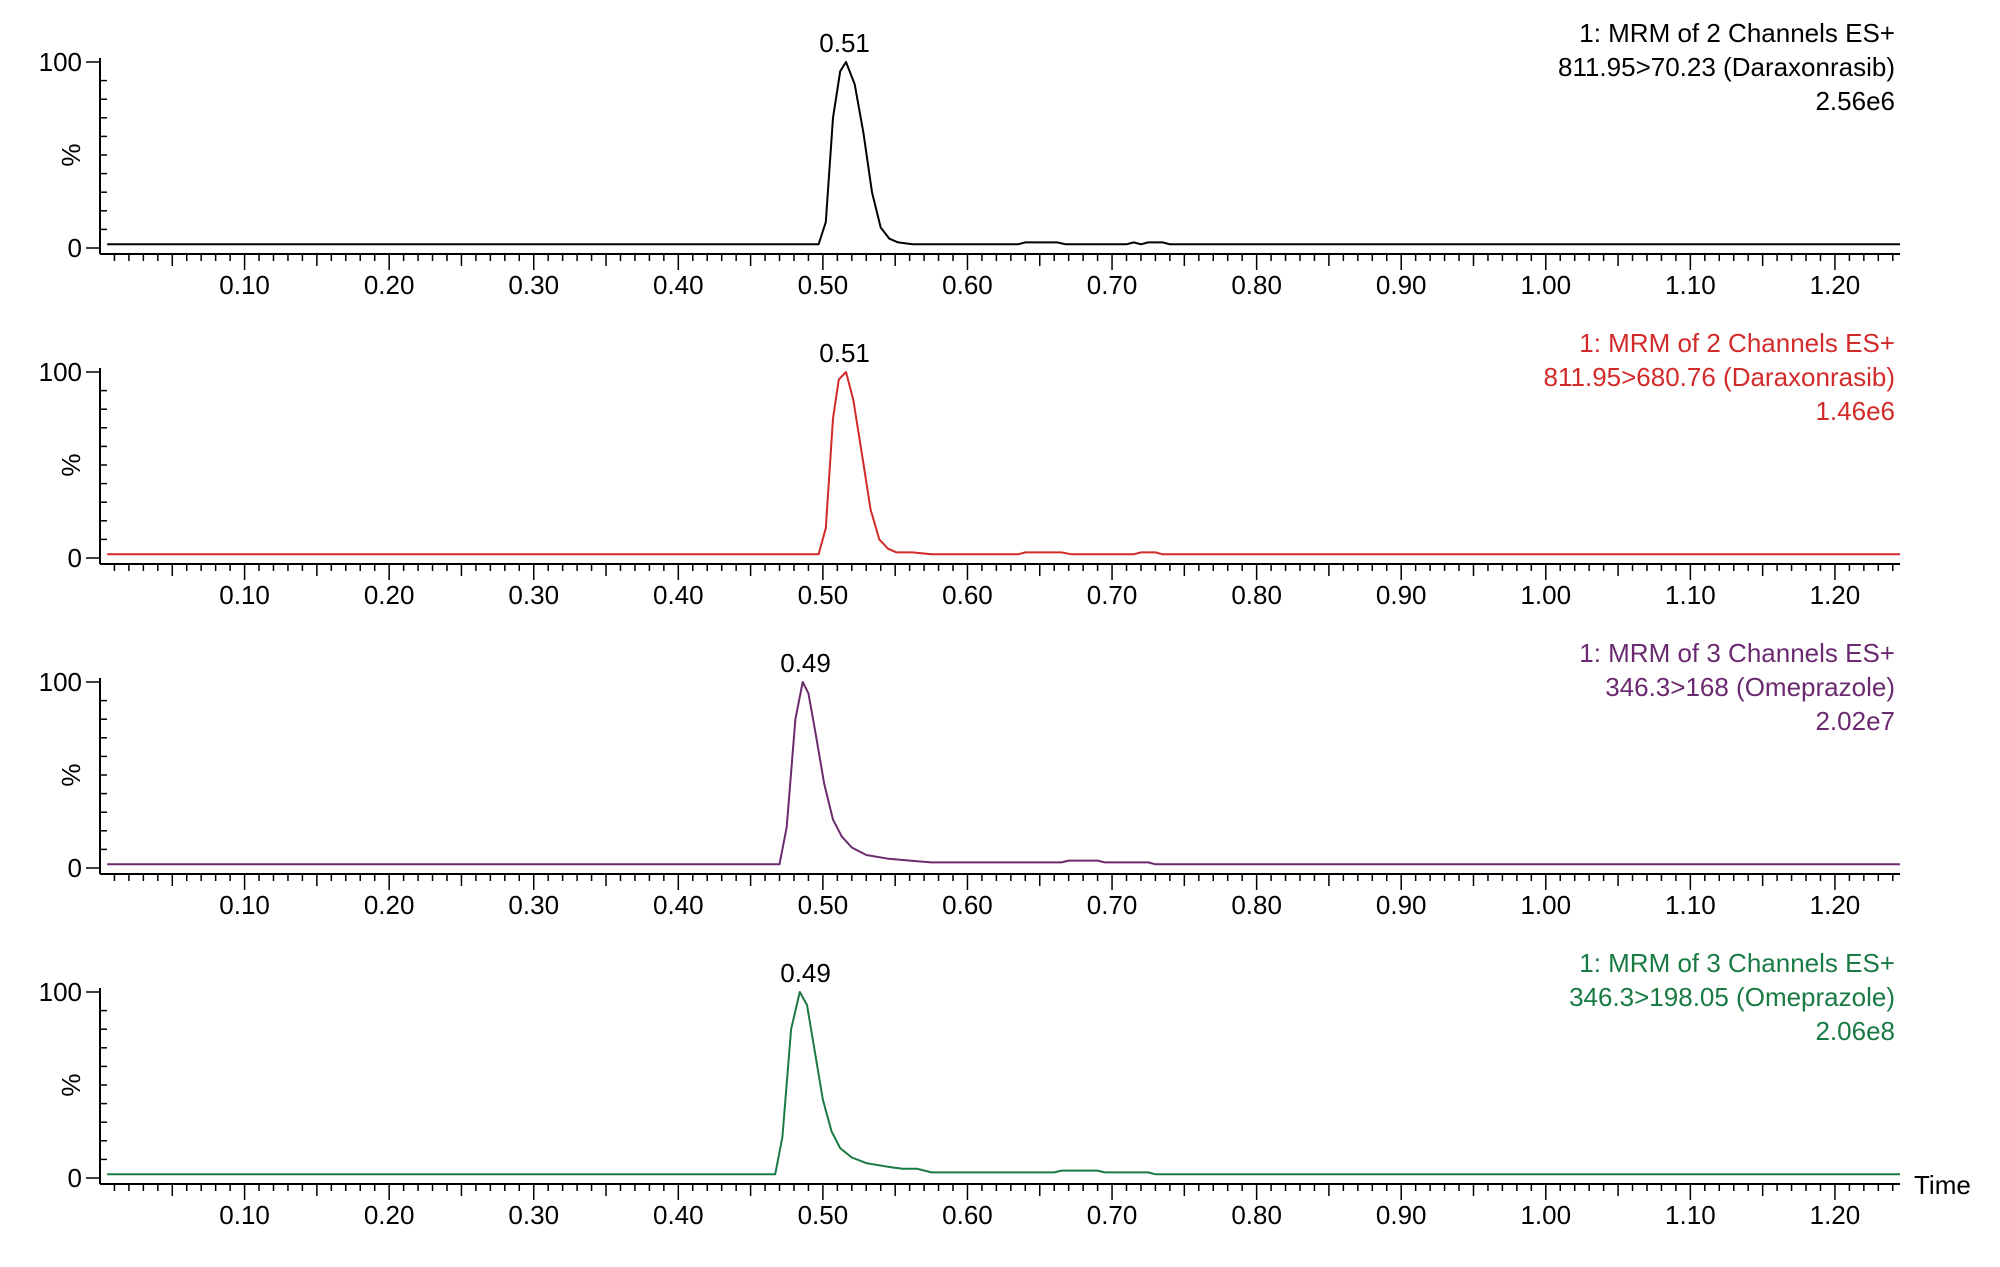  I want to click on trace-header-line: 1.46e6, so click(1855, 411).